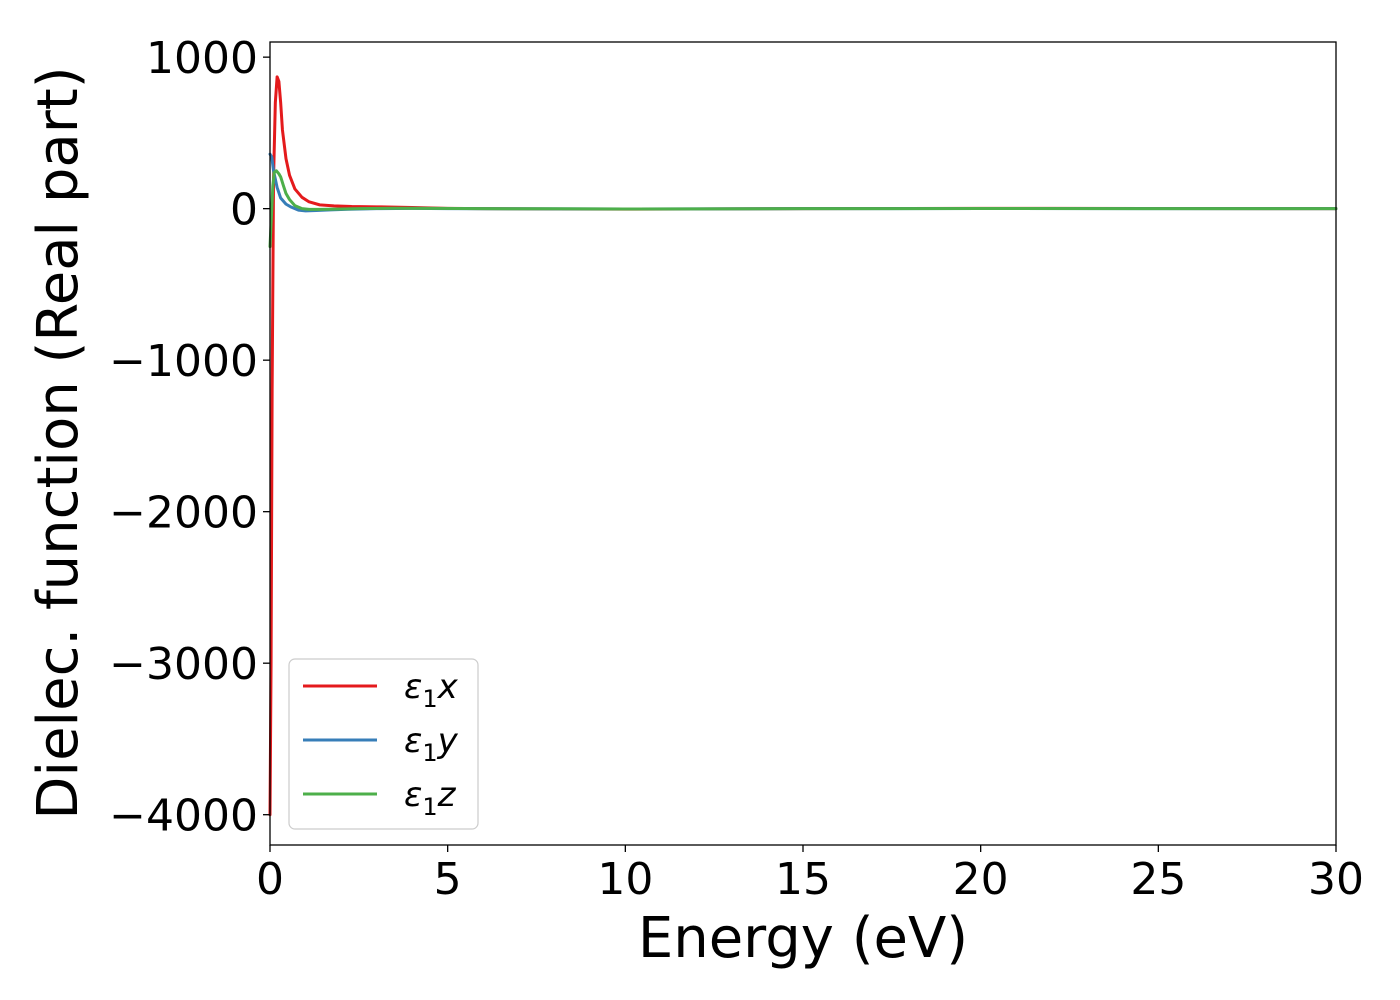 This screenshot has height=1000, width=1400. Describe the element at coordinates (183, 361) in the screenshot. I see `y-tick-label: −1000` at that location.